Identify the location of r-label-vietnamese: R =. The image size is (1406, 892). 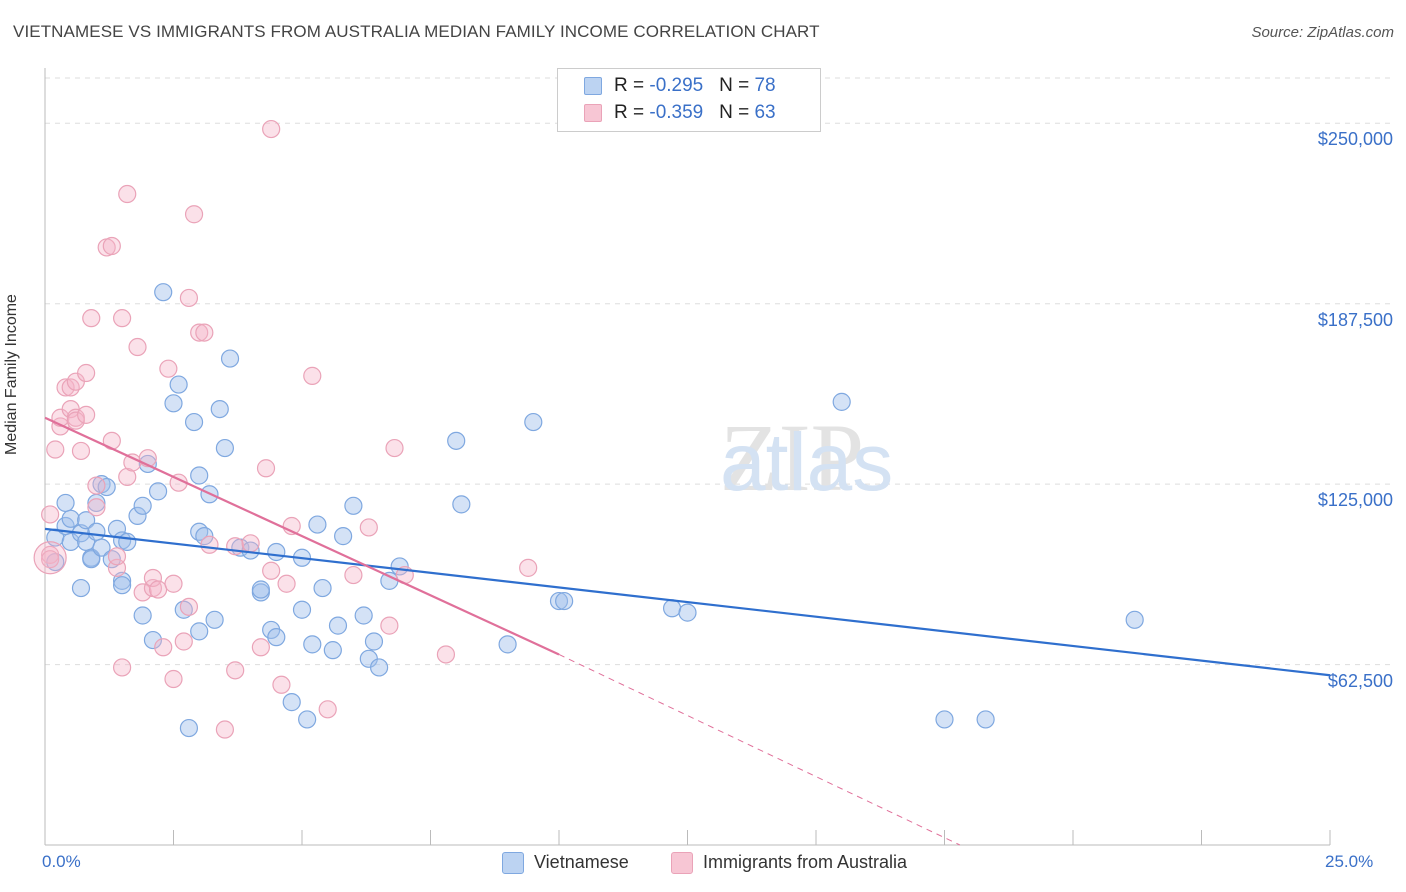
(632, 85).